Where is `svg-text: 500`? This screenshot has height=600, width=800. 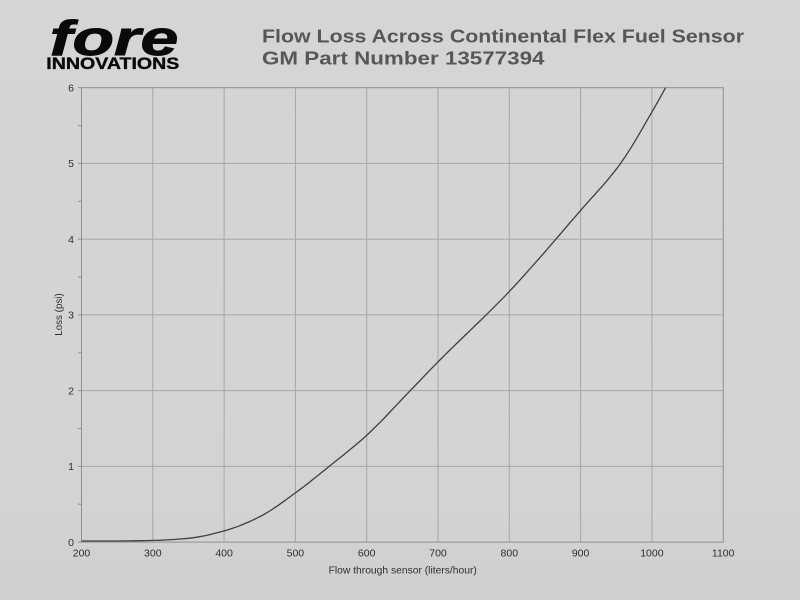
svg-text: 500 is located at coordinates (296, 554).